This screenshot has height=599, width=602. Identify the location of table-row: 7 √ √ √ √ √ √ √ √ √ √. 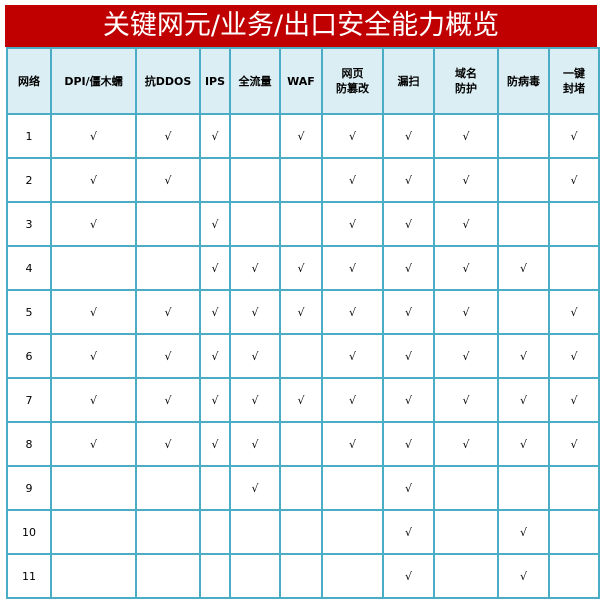
(303, 400).